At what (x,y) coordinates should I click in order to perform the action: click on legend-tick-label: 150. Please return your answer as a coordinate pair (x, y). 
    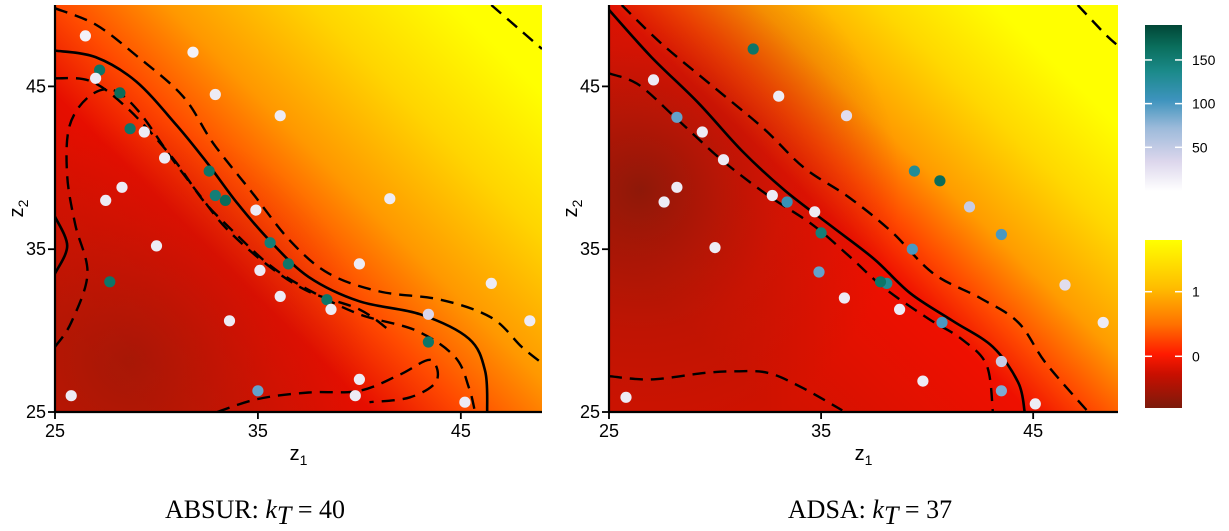
    Looking at the image, I should click on (1204, 60).